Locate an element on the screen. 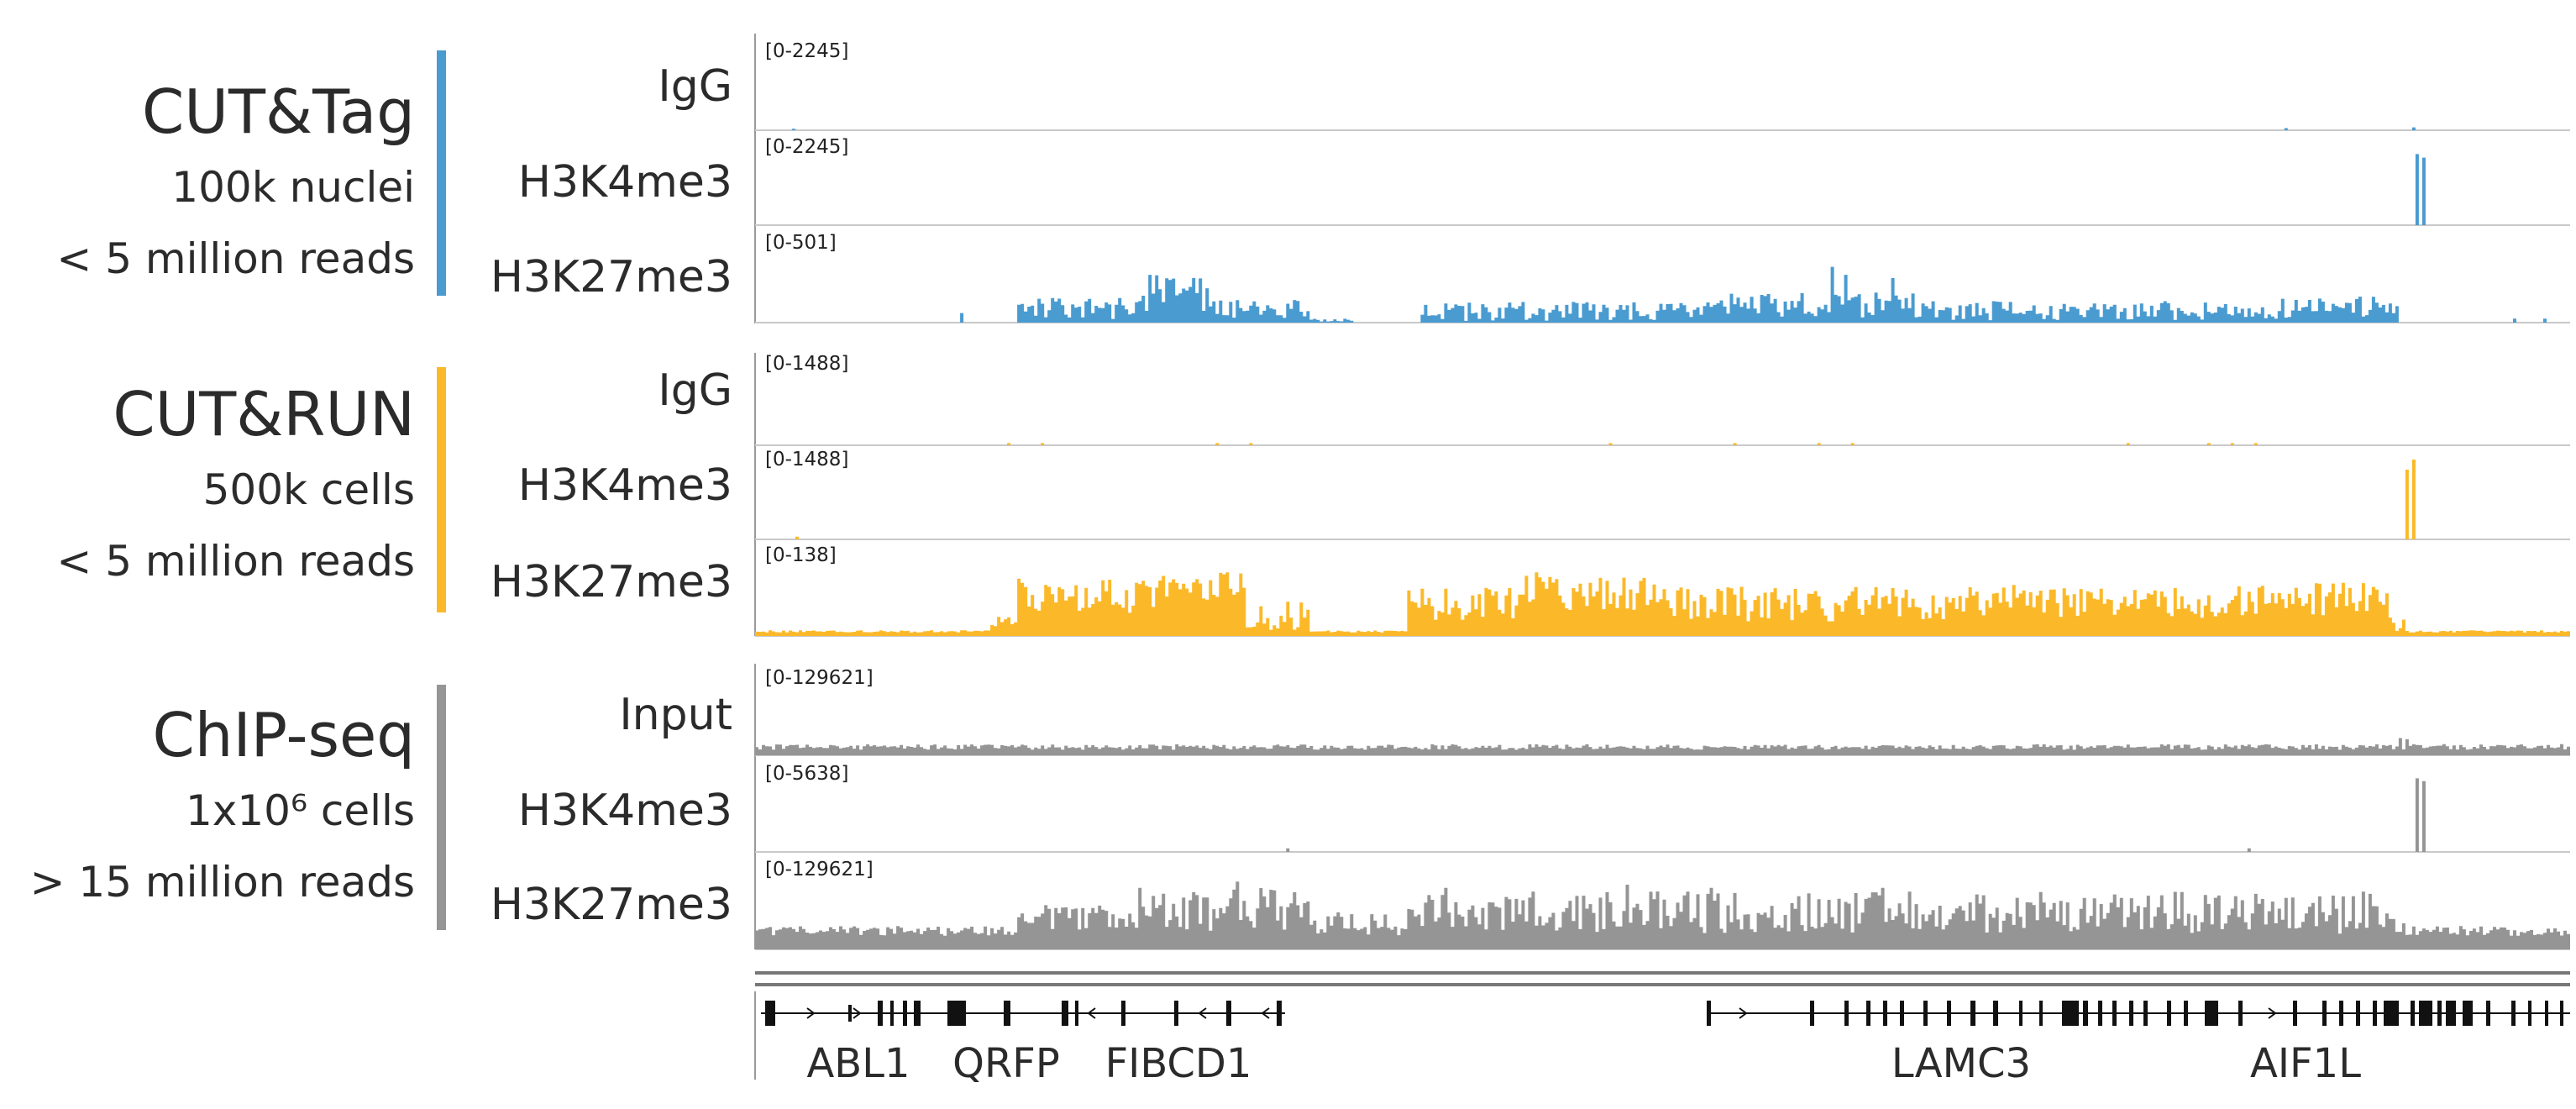 This screenshot has height=1109, width=2576. track-label: Input is located at coordinates (675, 715).